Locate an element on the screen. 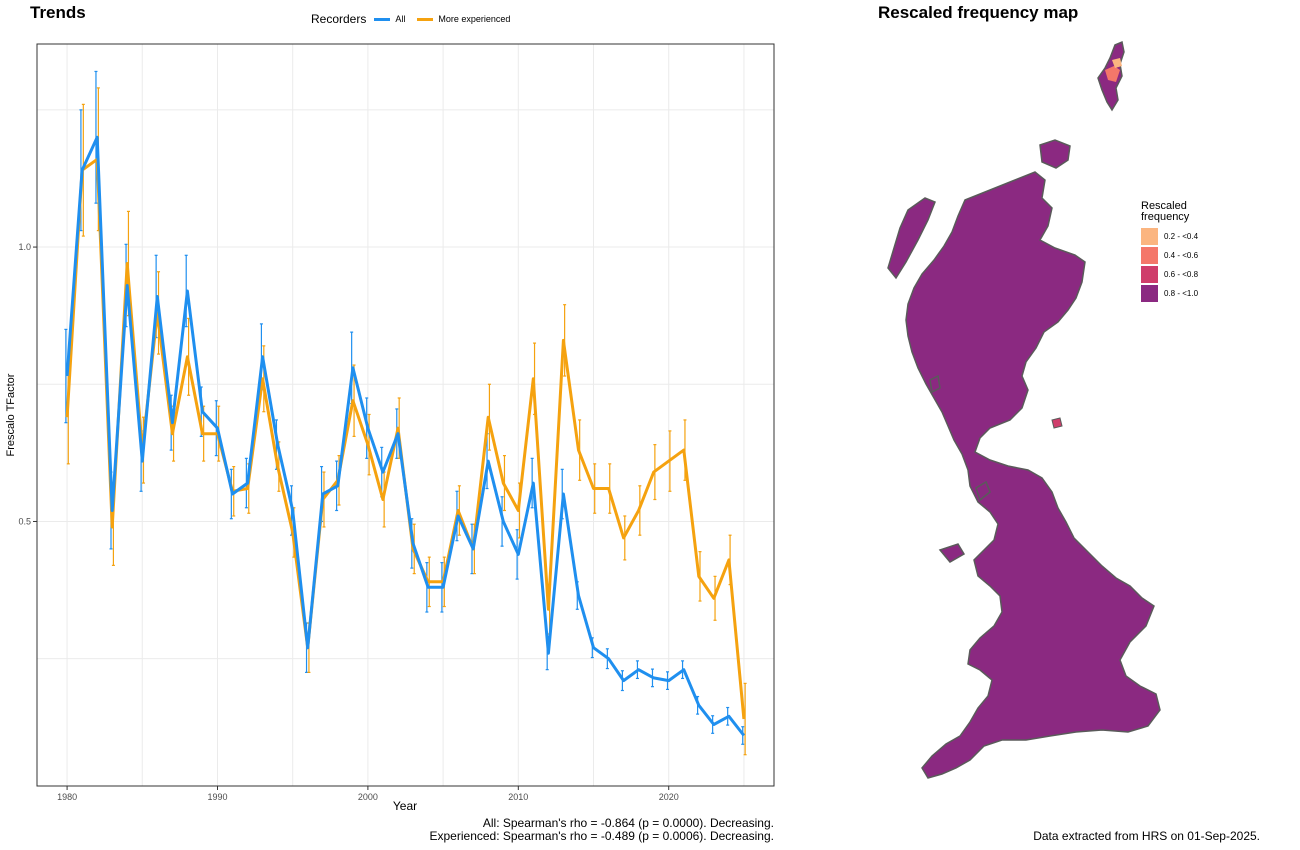  x-tick-label: 2000 is located at coordinates (368, 797).